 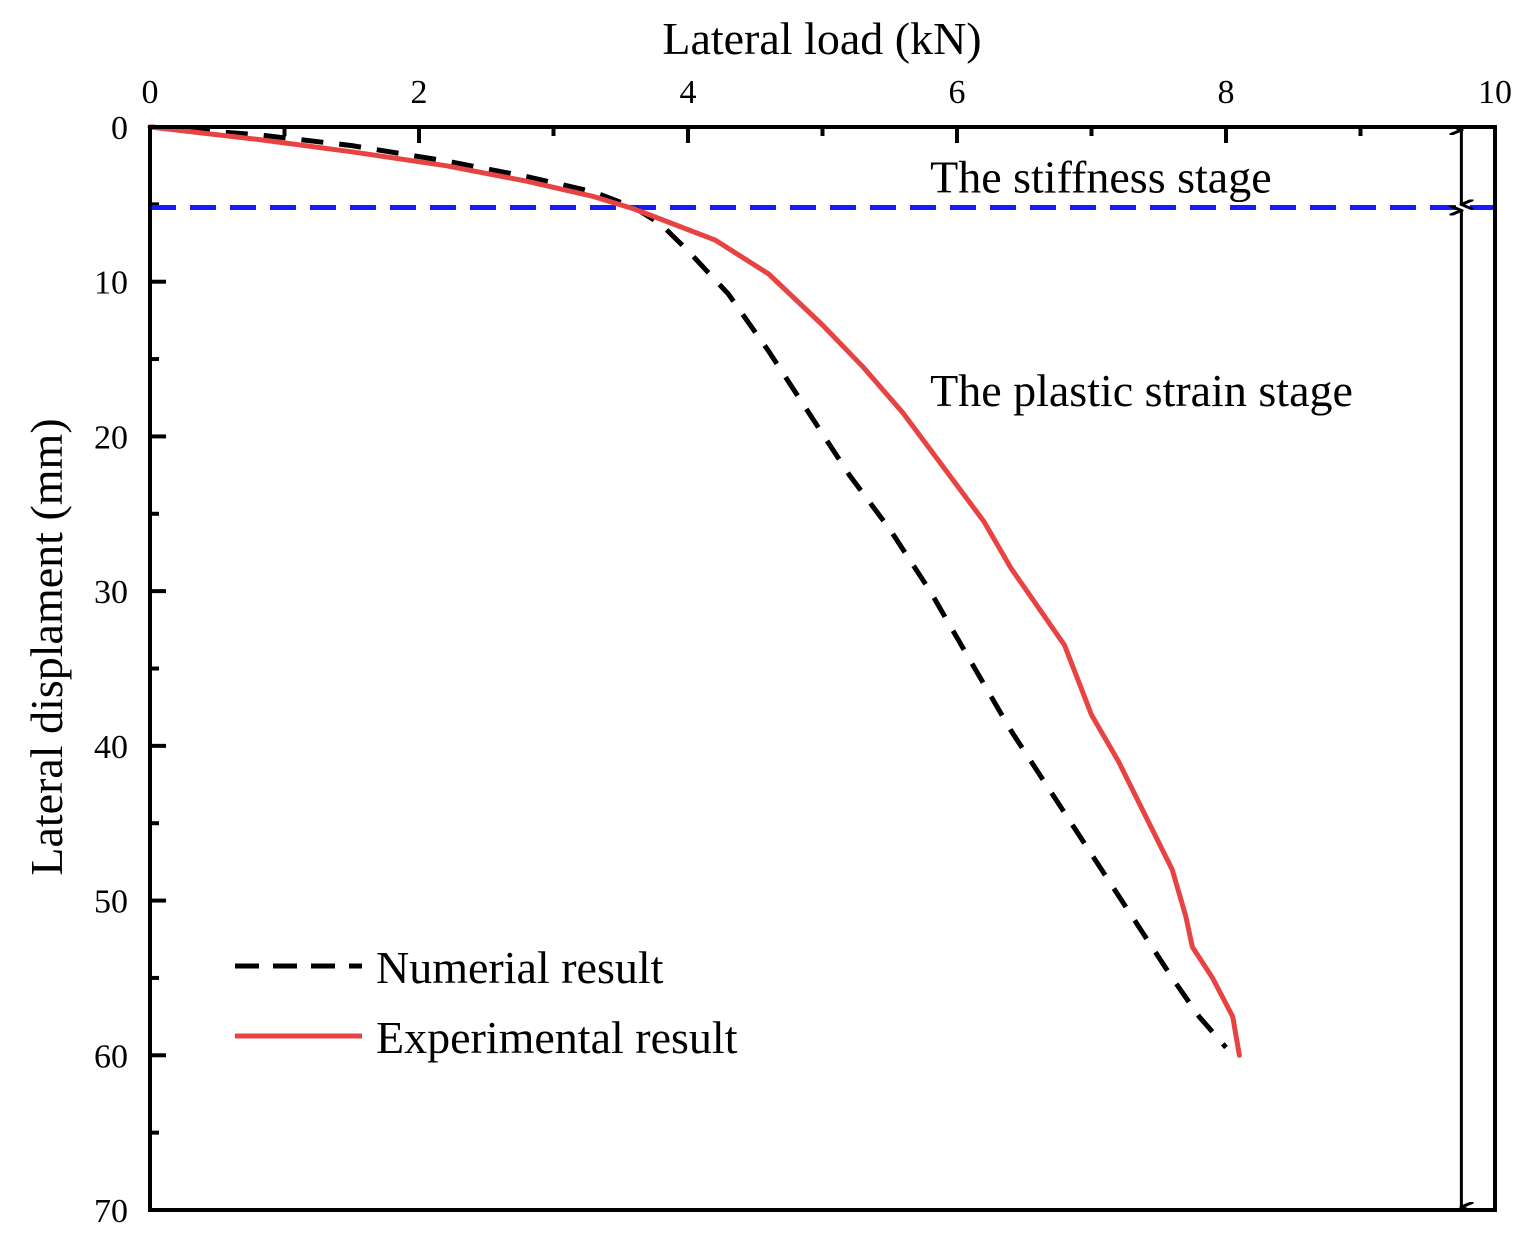 What do you see at coordinates (1226, 92) in the screenshot?
I see `x-tick-label: 8` at bounding box center [1226, 92].